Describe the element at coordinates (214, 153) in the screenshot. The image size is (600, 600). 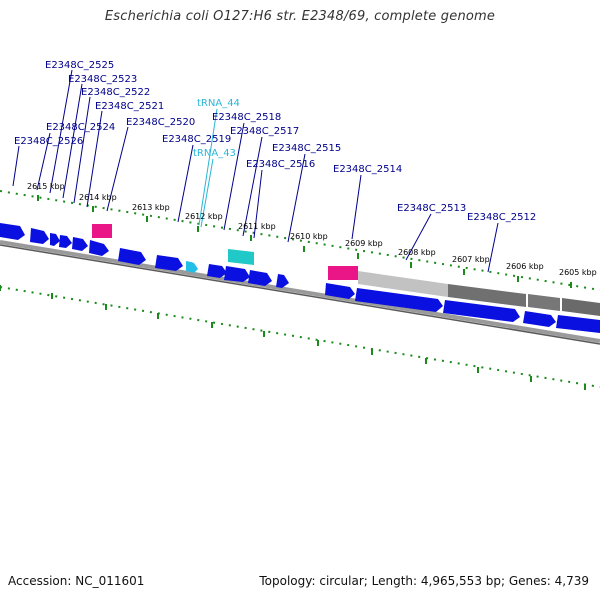
I see `trna-label: tRNA_43` at that location.